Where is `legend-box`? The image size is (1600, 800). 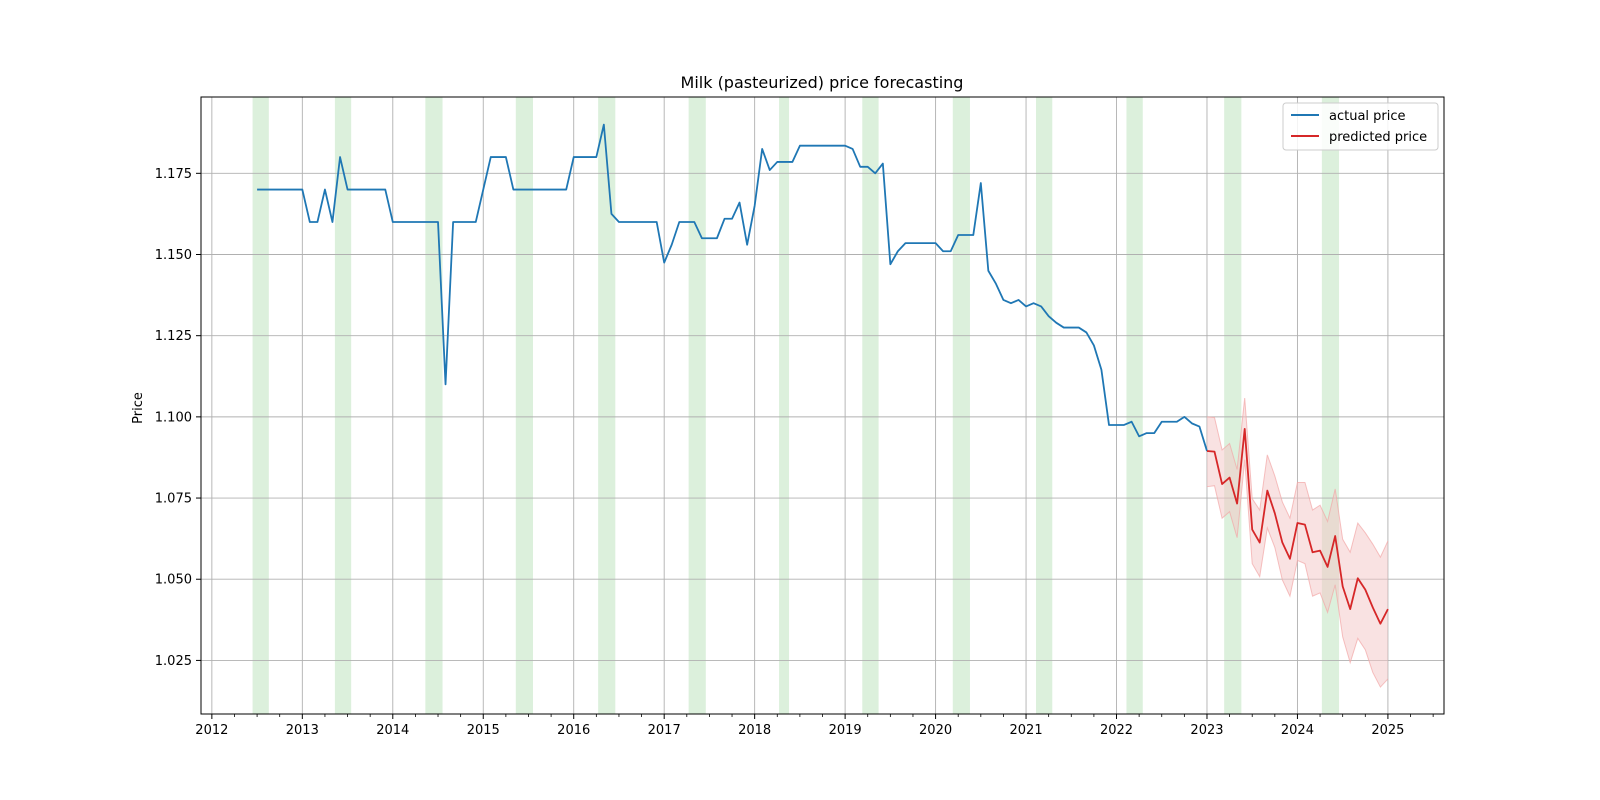
legend-box is located at coordinates (1360, 126).